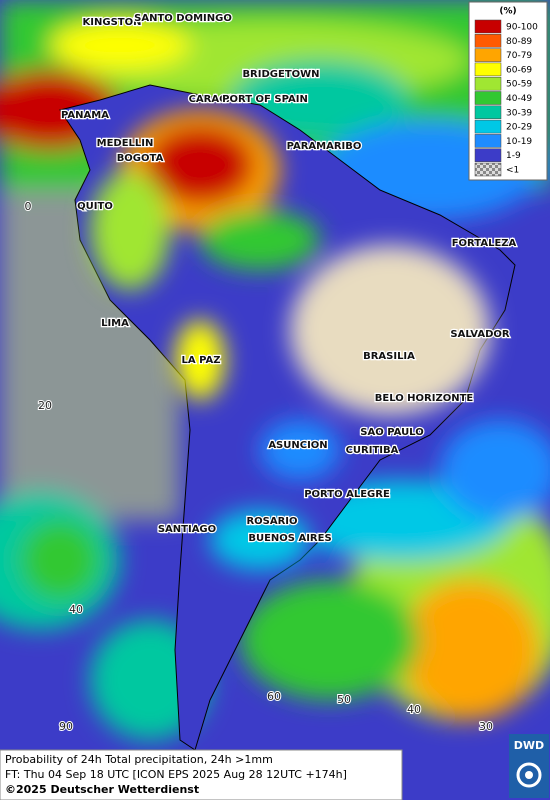 This screenshot has height=800, width=550. I want to click on grid-label: 0, so click(28, 206).